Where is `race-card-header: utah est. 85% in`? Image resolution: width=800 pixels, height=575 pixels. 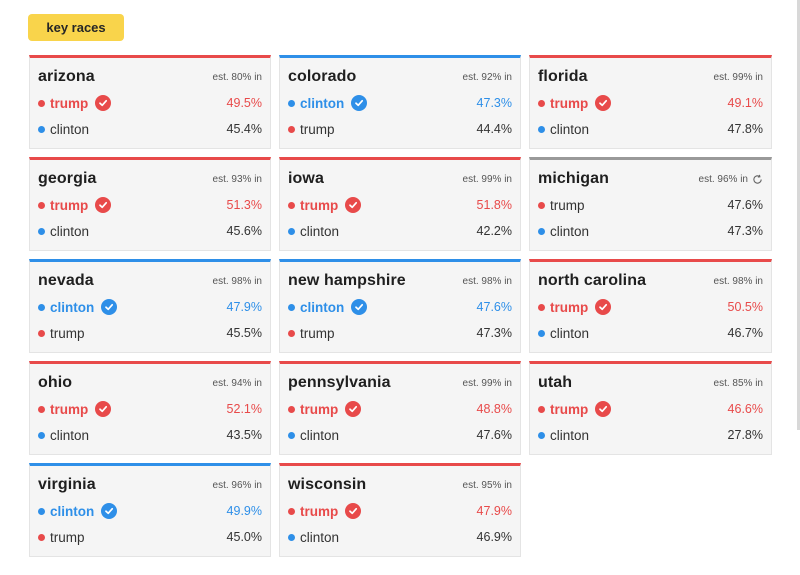 race-card-header: utah est. 85% in is located at coordinates (650, 380).